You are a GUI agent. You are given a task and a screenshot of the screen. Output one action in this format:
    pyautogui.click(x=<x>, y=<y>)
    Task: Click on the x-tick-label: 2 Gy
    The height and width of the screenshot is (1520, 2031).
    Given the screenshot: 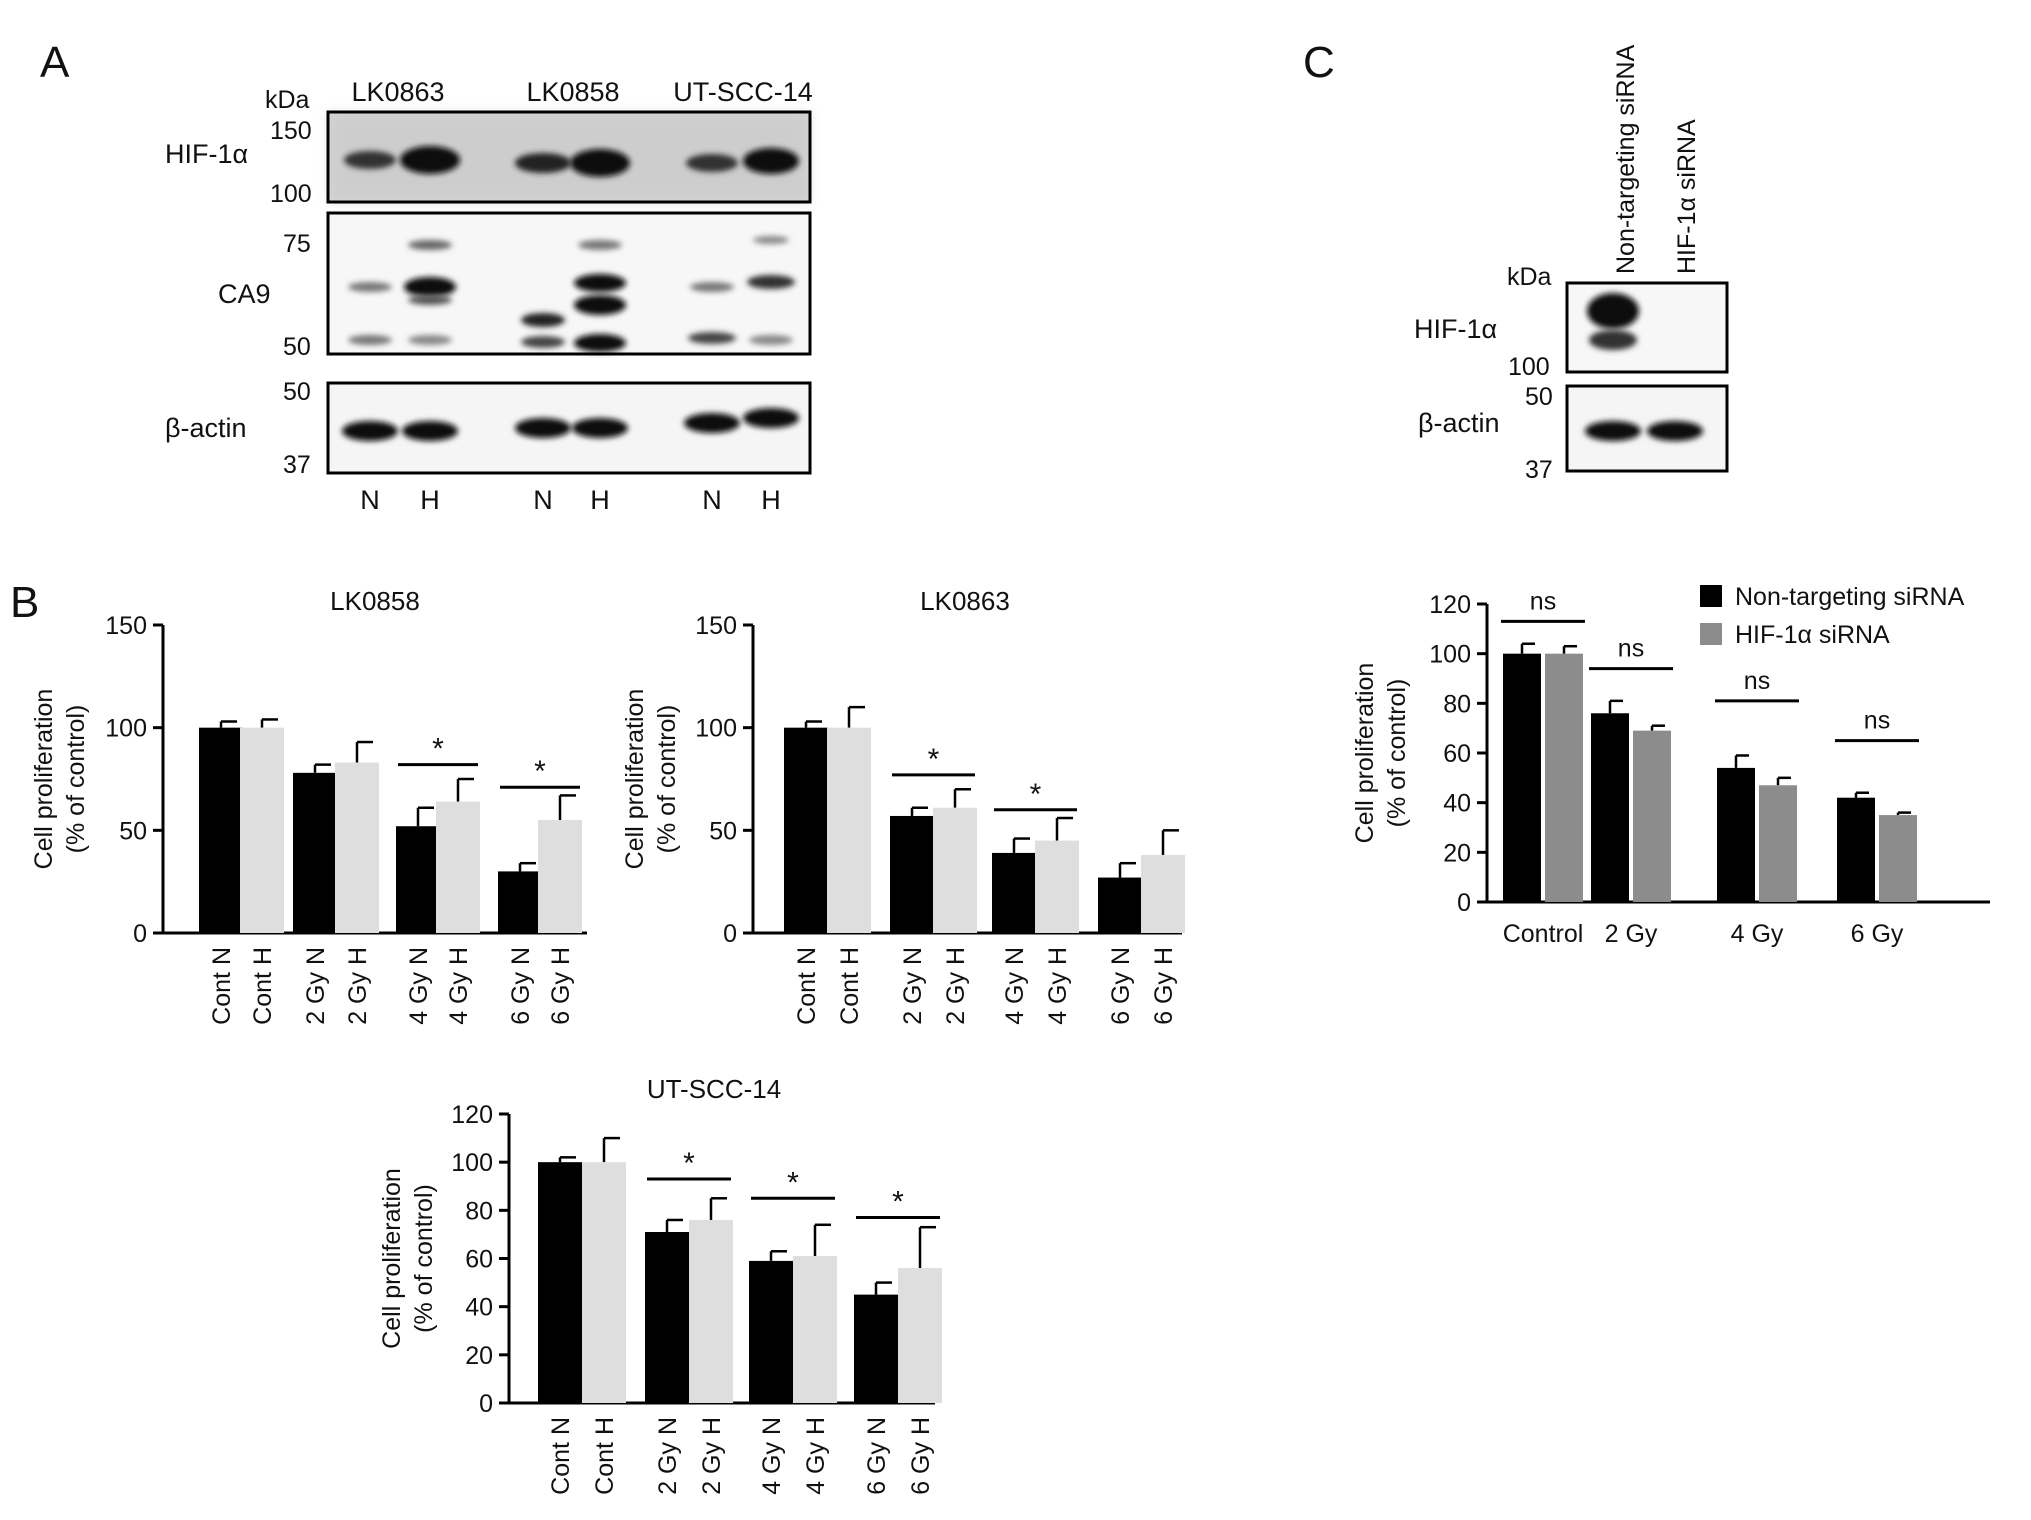 What is the action you would take?
    pyautogui.click(x=1631, y=934)
    